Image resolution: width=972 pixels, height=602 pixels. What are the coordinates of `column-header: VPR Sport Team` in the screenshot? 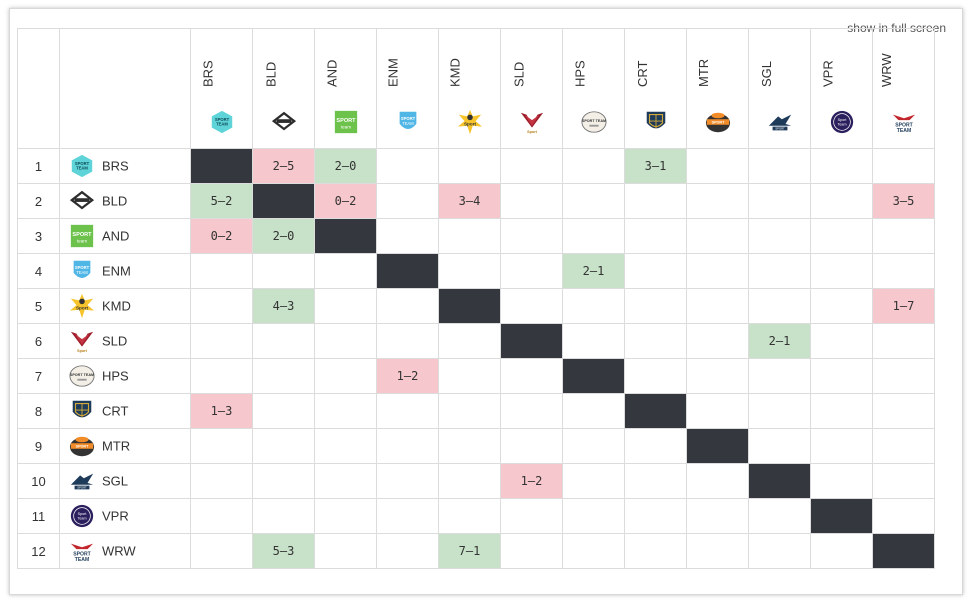 It's located at (841, 88).